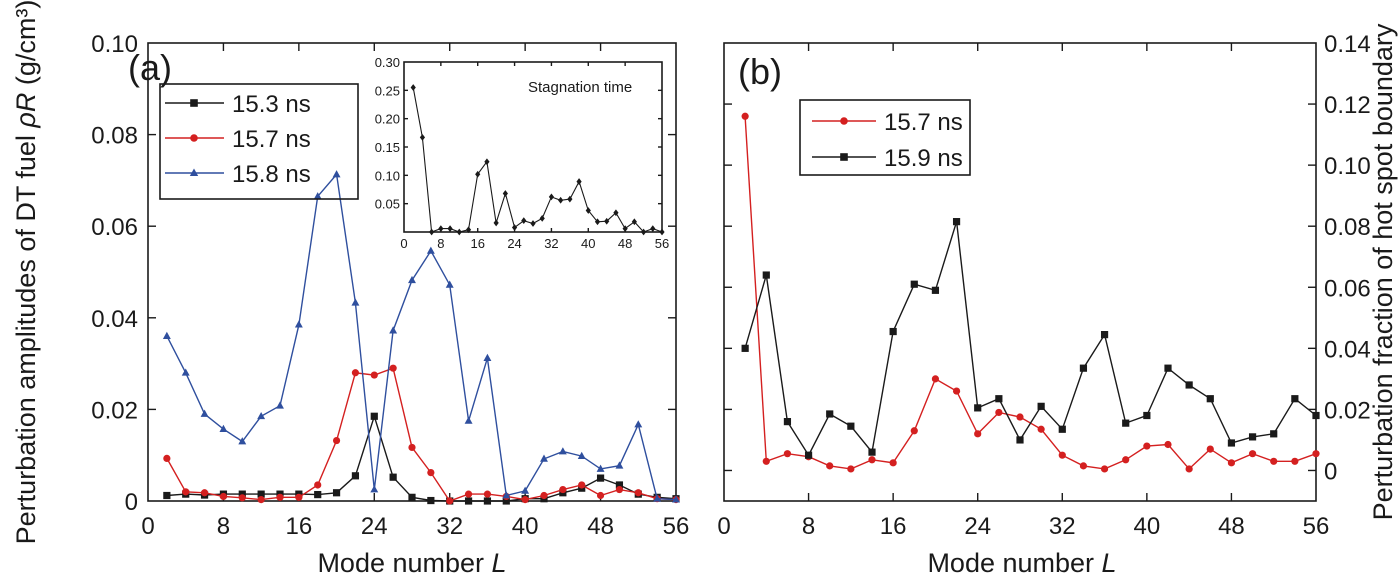 The width and height of the screenshot is (1400, 585). I want to click on y-tick-label: 0.08, so click(1347, 227).